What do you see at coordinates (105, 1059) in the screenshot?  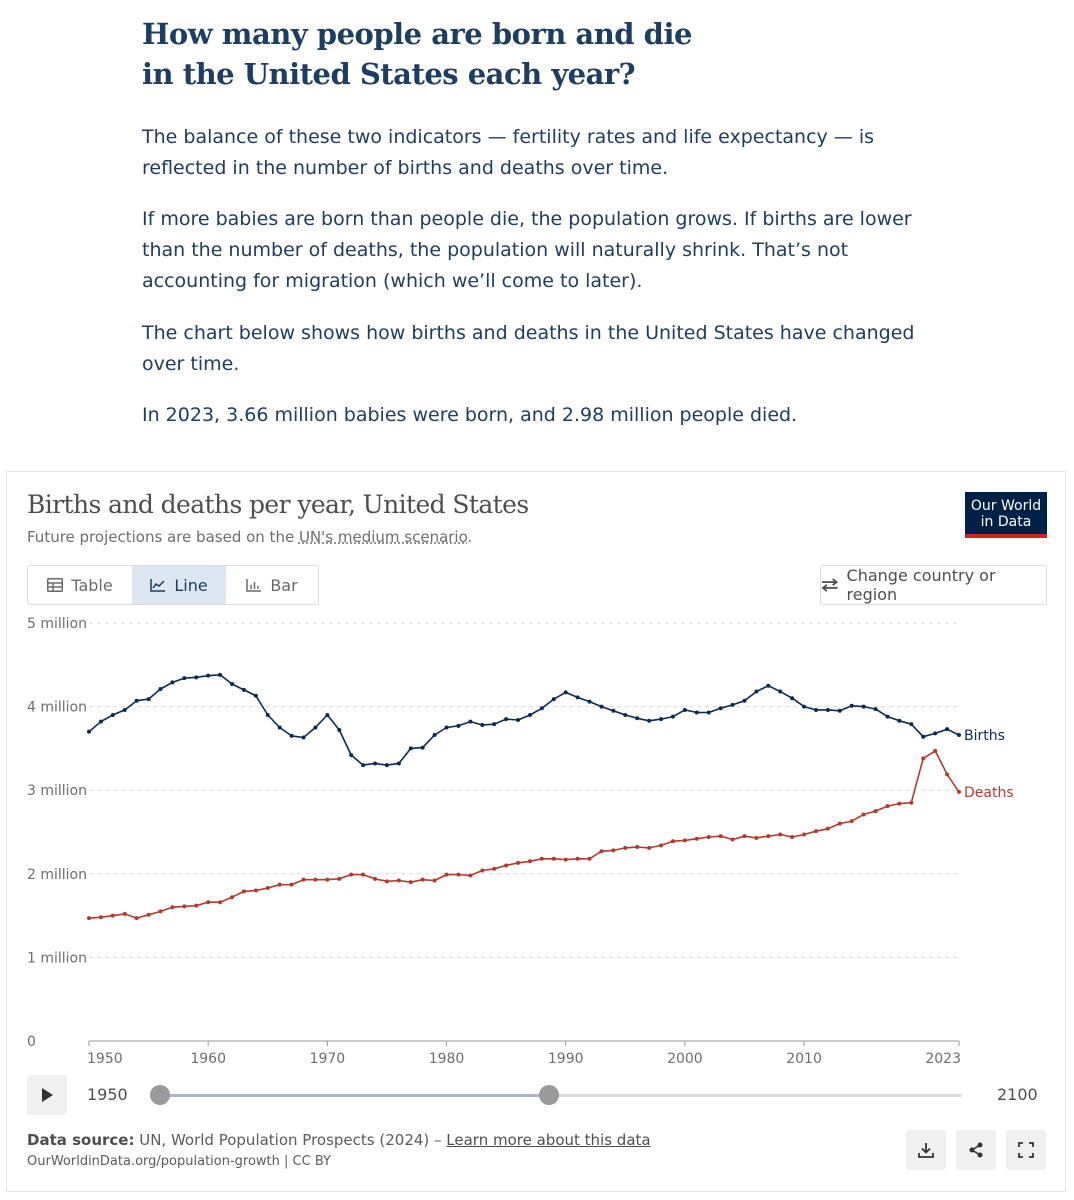 I see `x-tick-label: 1950` at bounding box center [105, 1059].